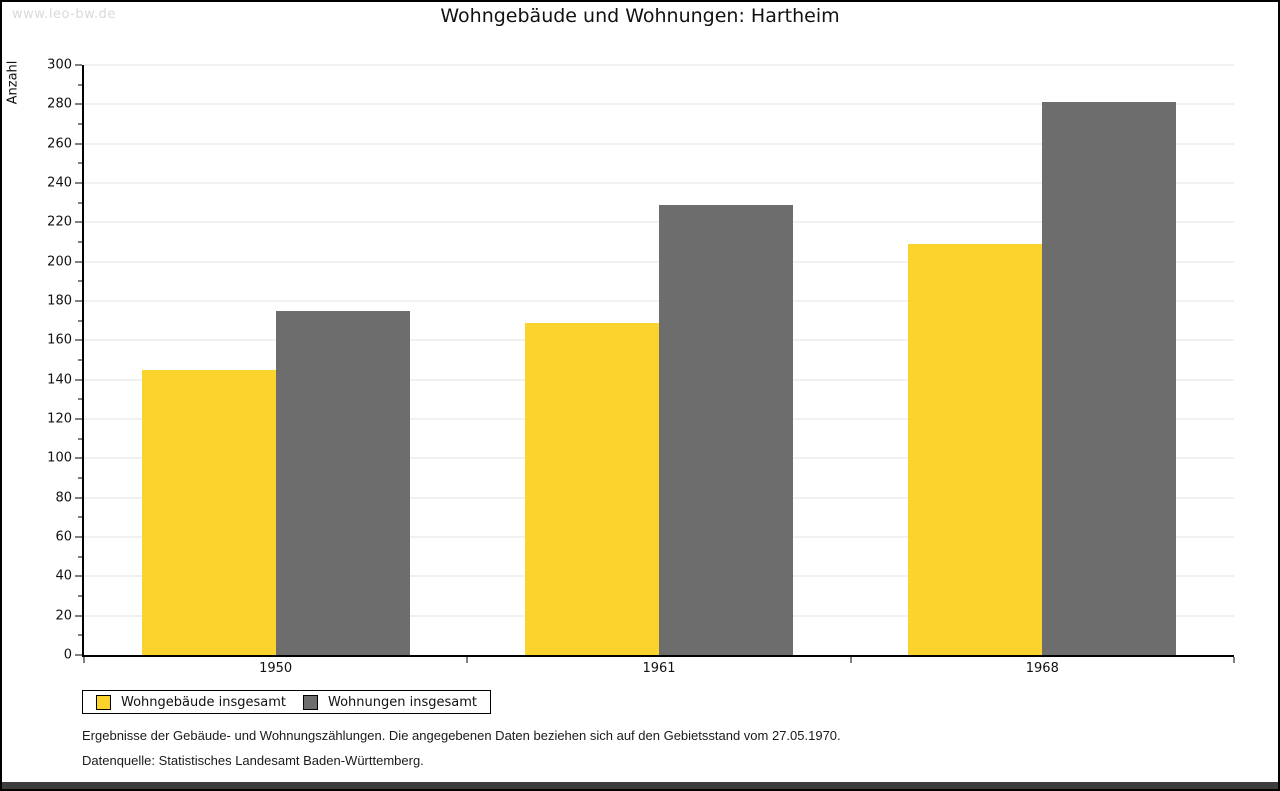  I want to click on y-tick-label: 60, so click(63, 537).